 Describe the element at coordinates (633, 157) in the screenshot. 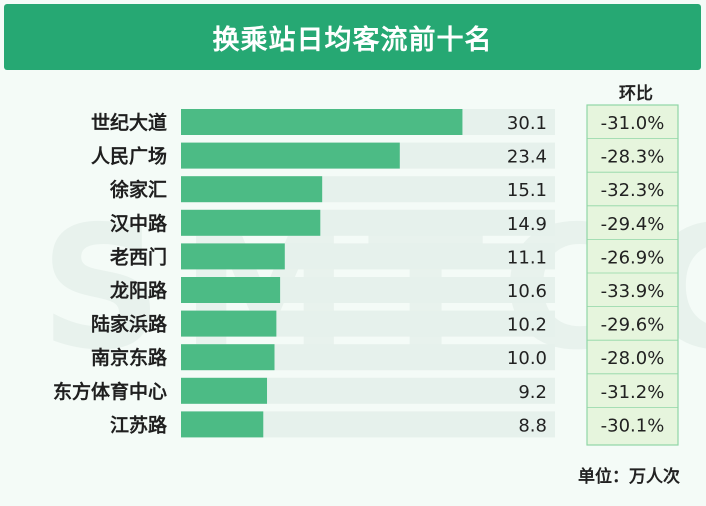

I see `ratio-value: -28.3%` at that location.